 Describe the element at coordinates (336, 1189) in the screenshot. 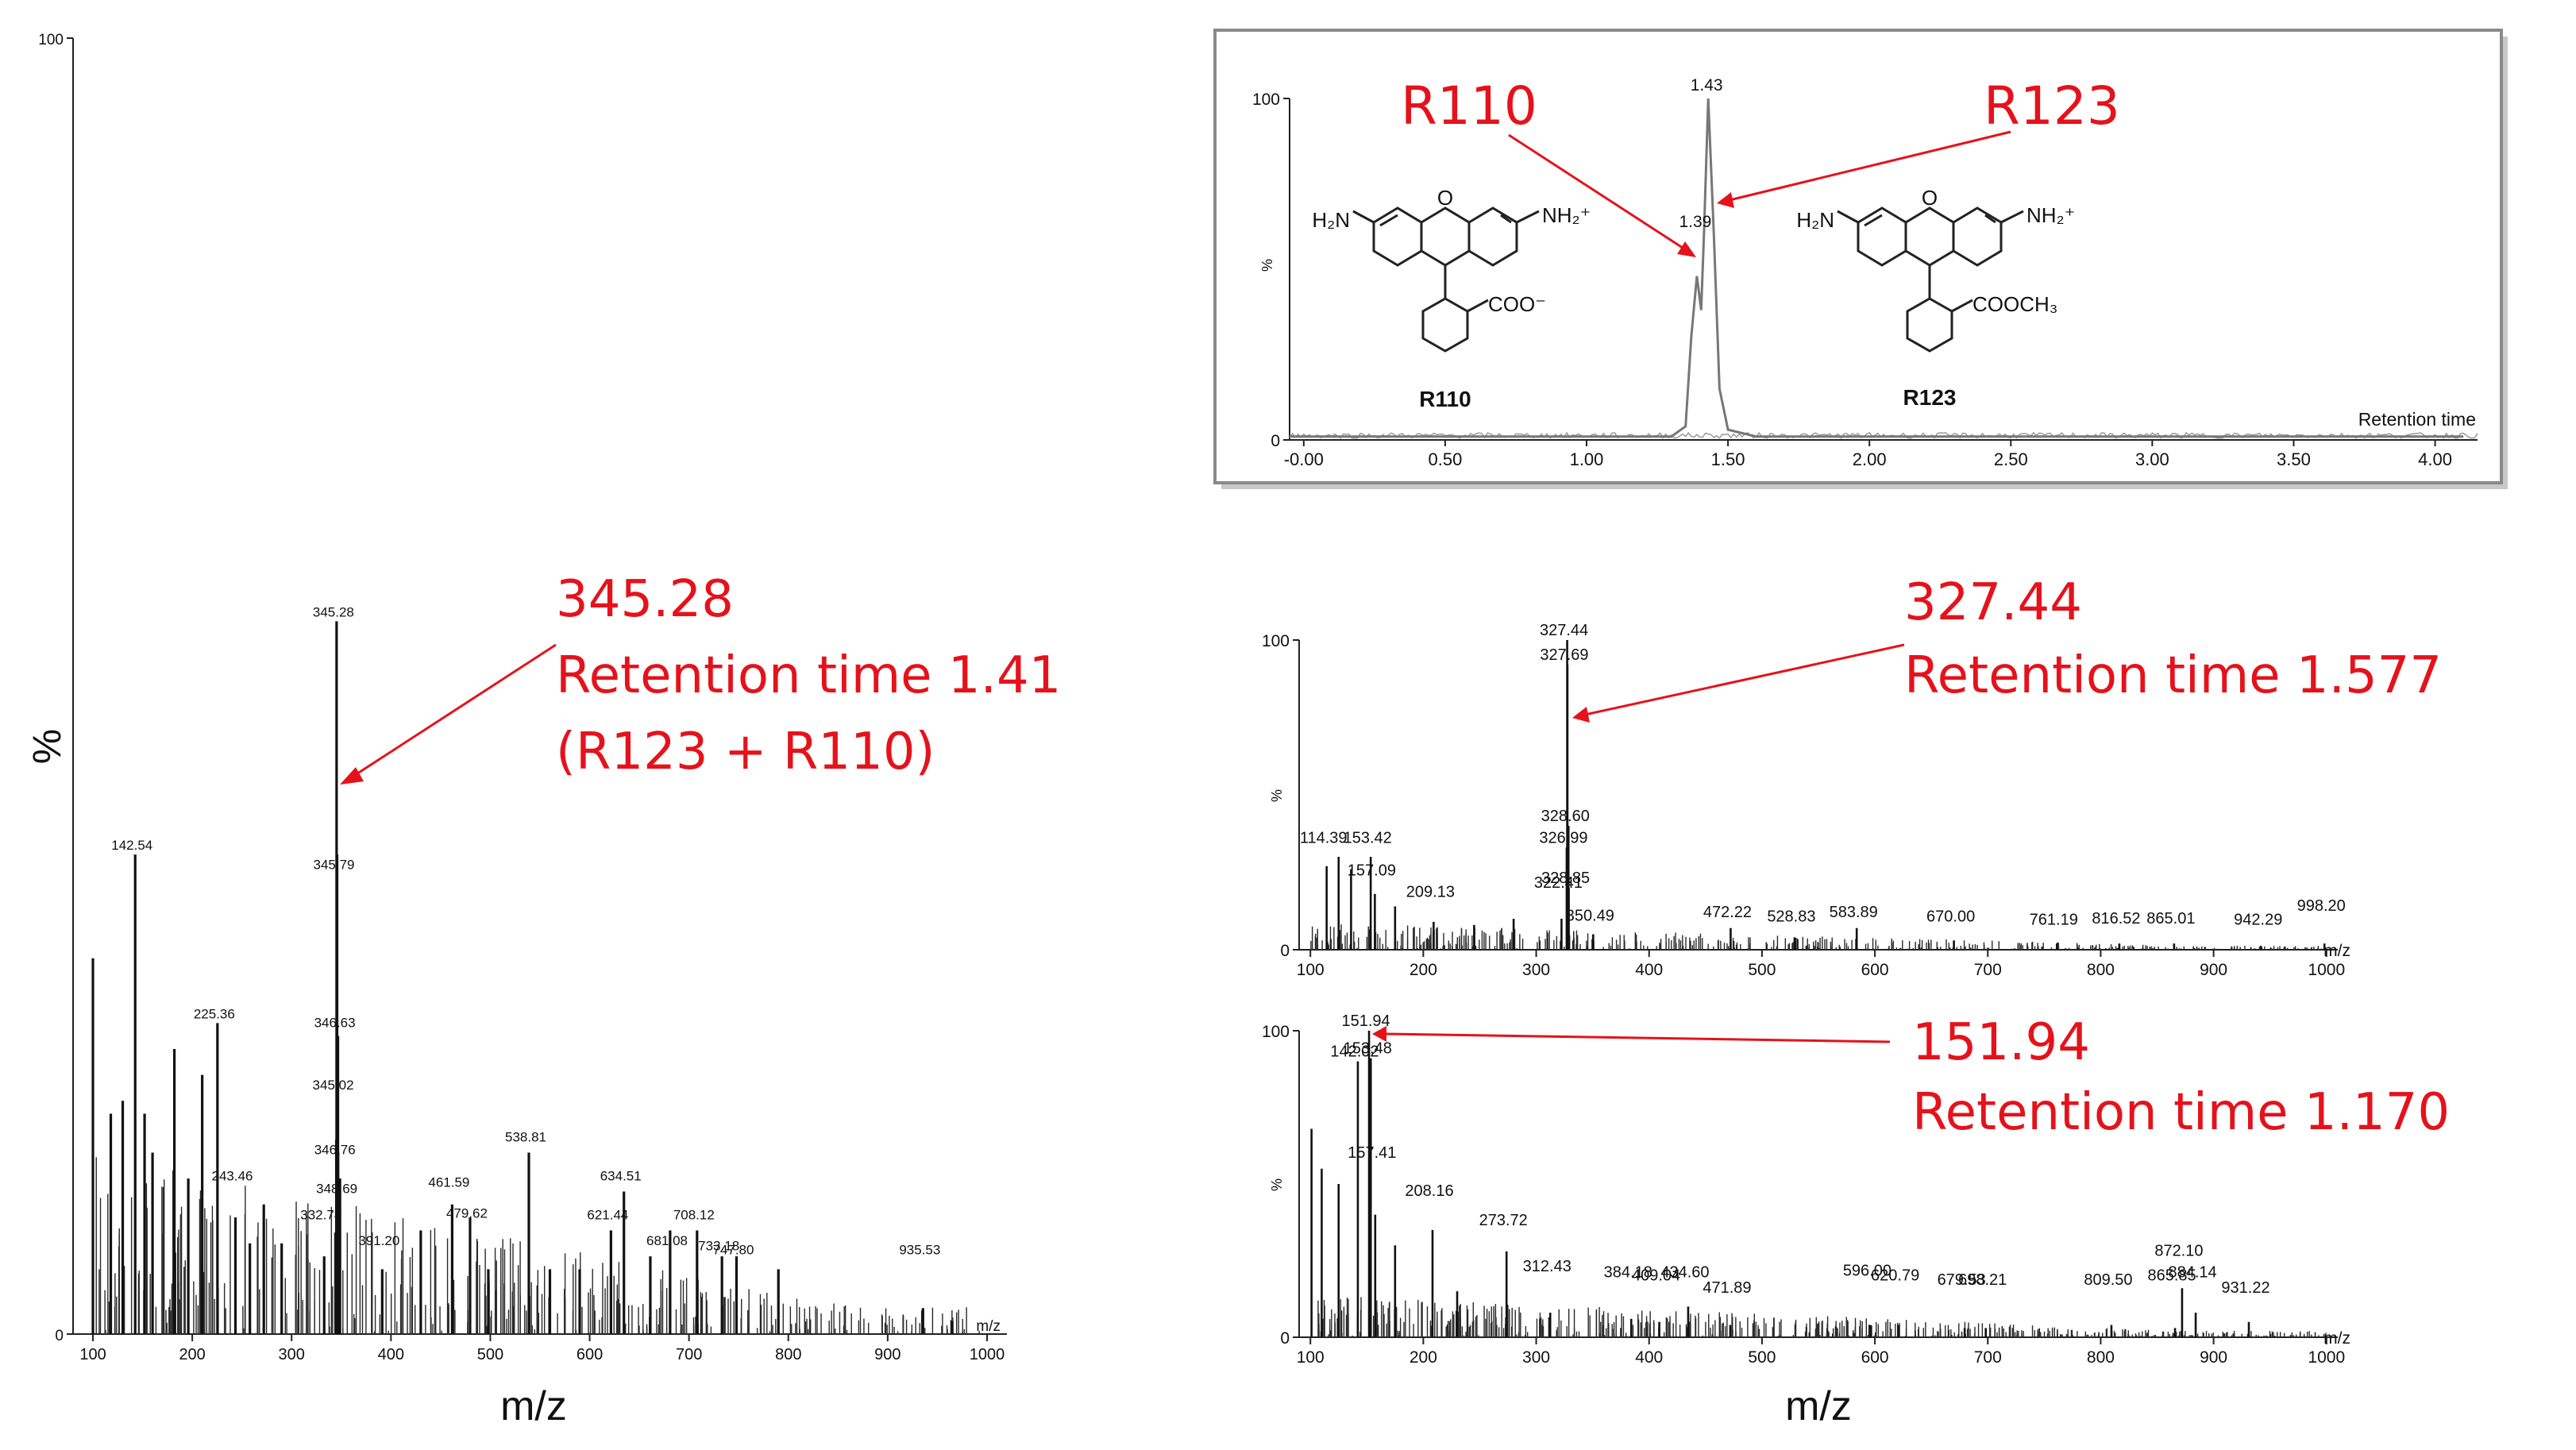

I see `peak-label: 348.69` at that location.